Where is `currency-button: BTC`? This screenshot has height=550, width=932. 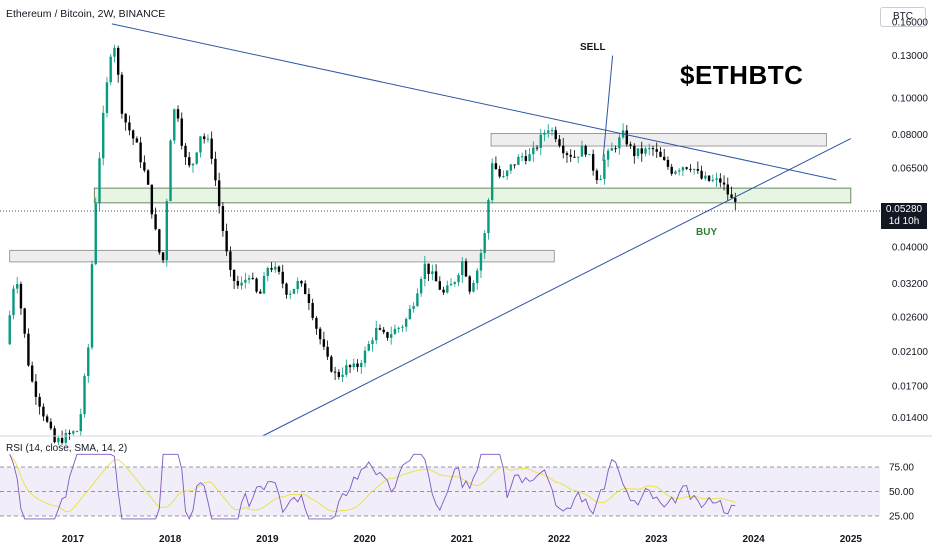
currency-button: BTC is located at coordinates (903, 17).